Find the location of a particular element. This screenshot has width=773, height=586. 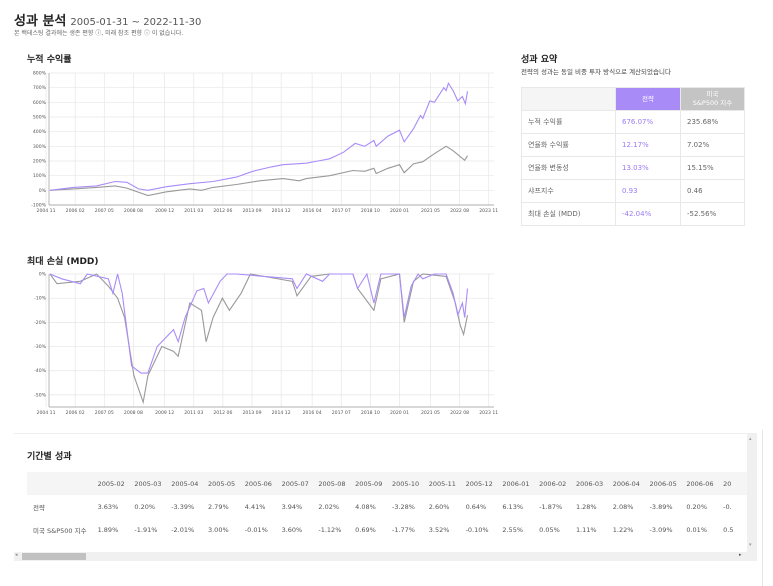

period-value: -1.91% is located at coordinates (146, 529).